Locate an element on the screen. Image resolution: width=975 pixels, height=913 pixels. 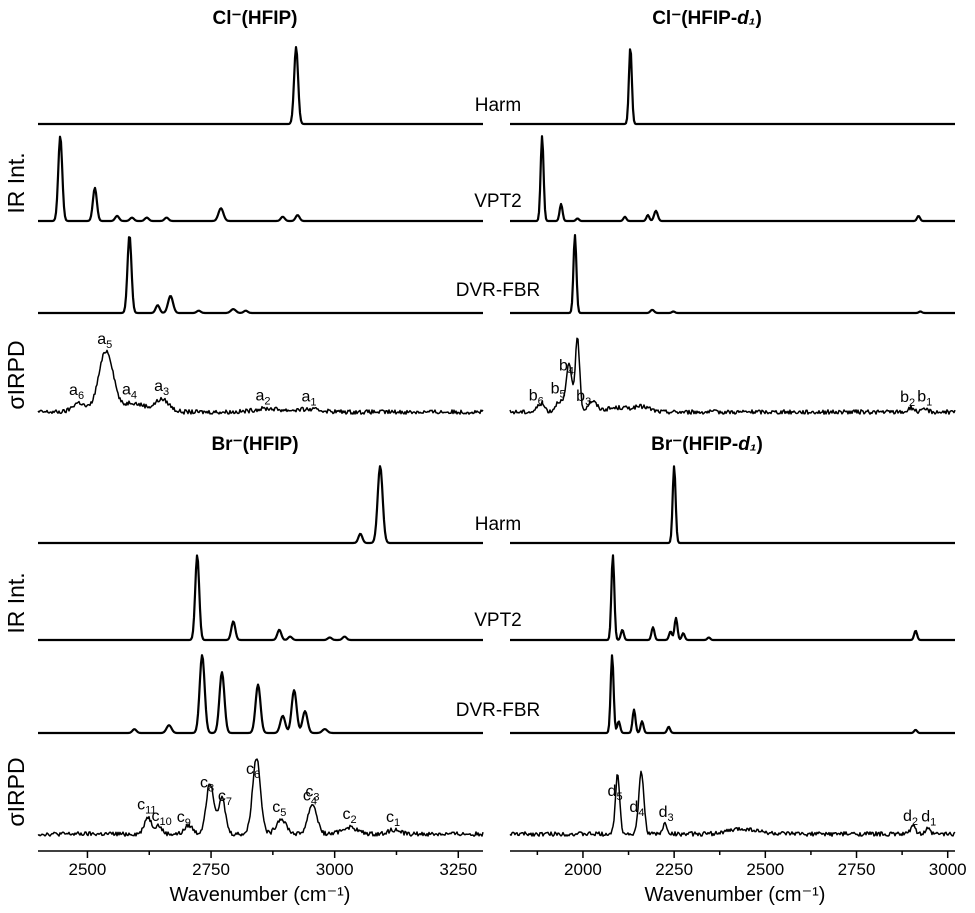
peak-label: a1 is located at coordinates (308, 398).